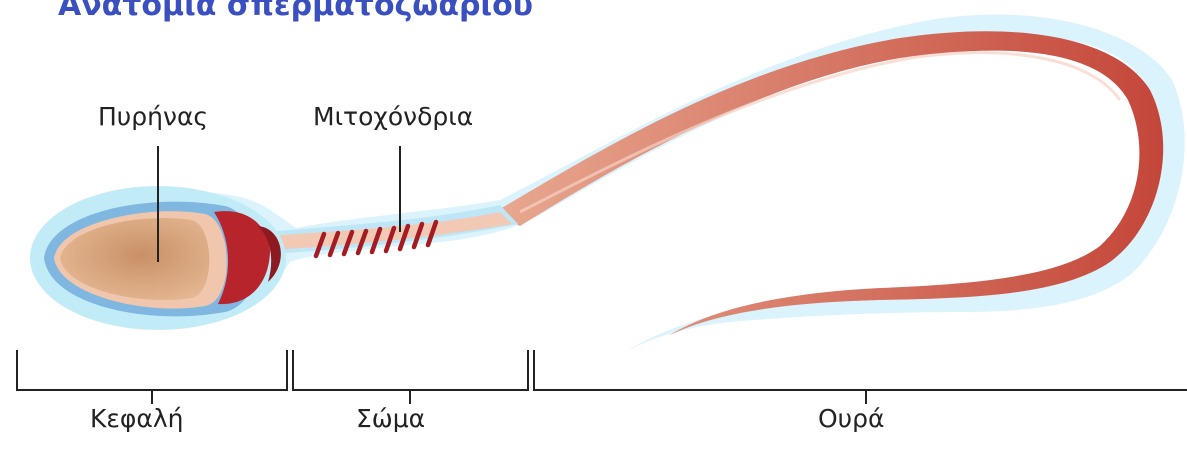  Describe the element at coordinates (391, 418) in the screenshot. I see `body-section-label: Σώμα` at that location.